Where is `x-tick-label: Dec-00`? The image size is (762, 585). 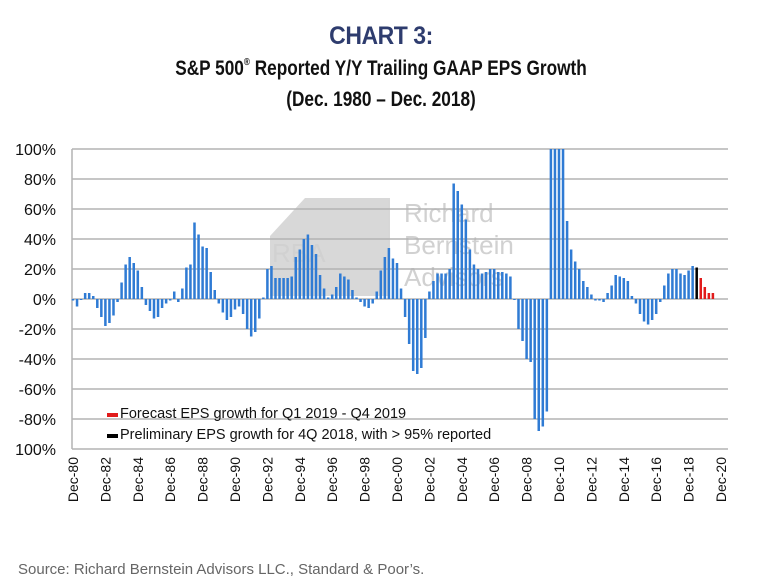 x-tick-label: Dec-00 is located at coordinates (397, 479).